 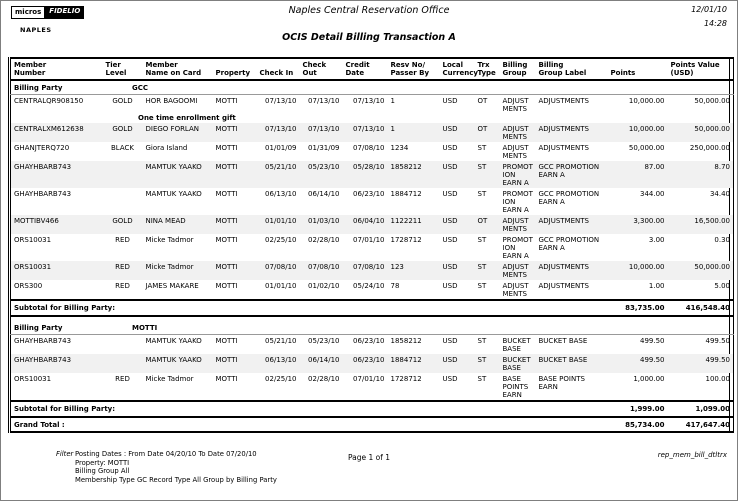 What do you see at coordinates (314, 69) in the screenshot?
I see `col-header-check_out: Check Out` at bounding box center [314, 69].